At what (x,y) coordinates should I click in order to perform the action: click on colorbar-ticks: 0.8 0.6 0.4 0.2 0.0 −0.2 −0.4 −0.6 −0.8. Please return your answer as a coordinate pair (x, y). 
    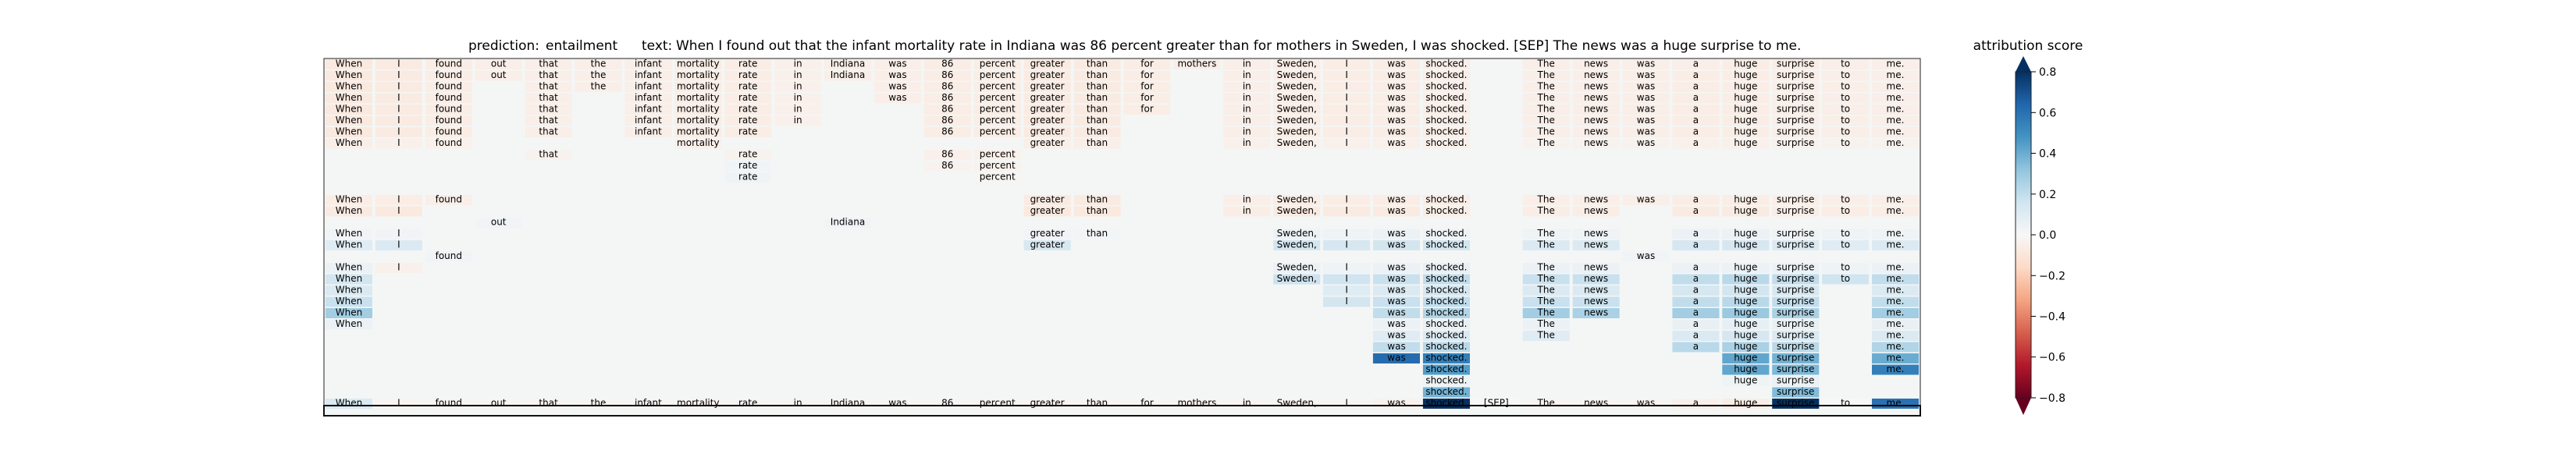
    Looking at the image, I should click on (2048, 236).